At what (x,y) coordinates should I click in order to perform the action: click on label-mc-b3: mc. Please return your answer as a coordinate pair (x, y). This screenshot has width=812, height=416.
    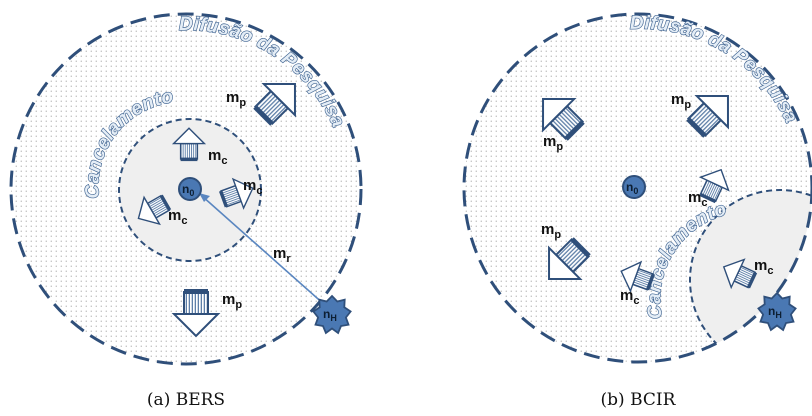
    Looking at the image, I should click on (763, 267).